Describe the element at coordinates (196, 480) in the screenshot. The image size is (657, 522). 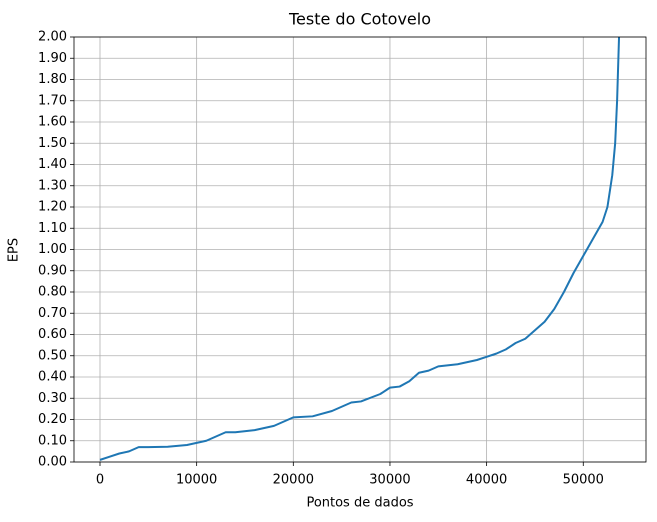
I see `x-tick-label: 10000` at that location.